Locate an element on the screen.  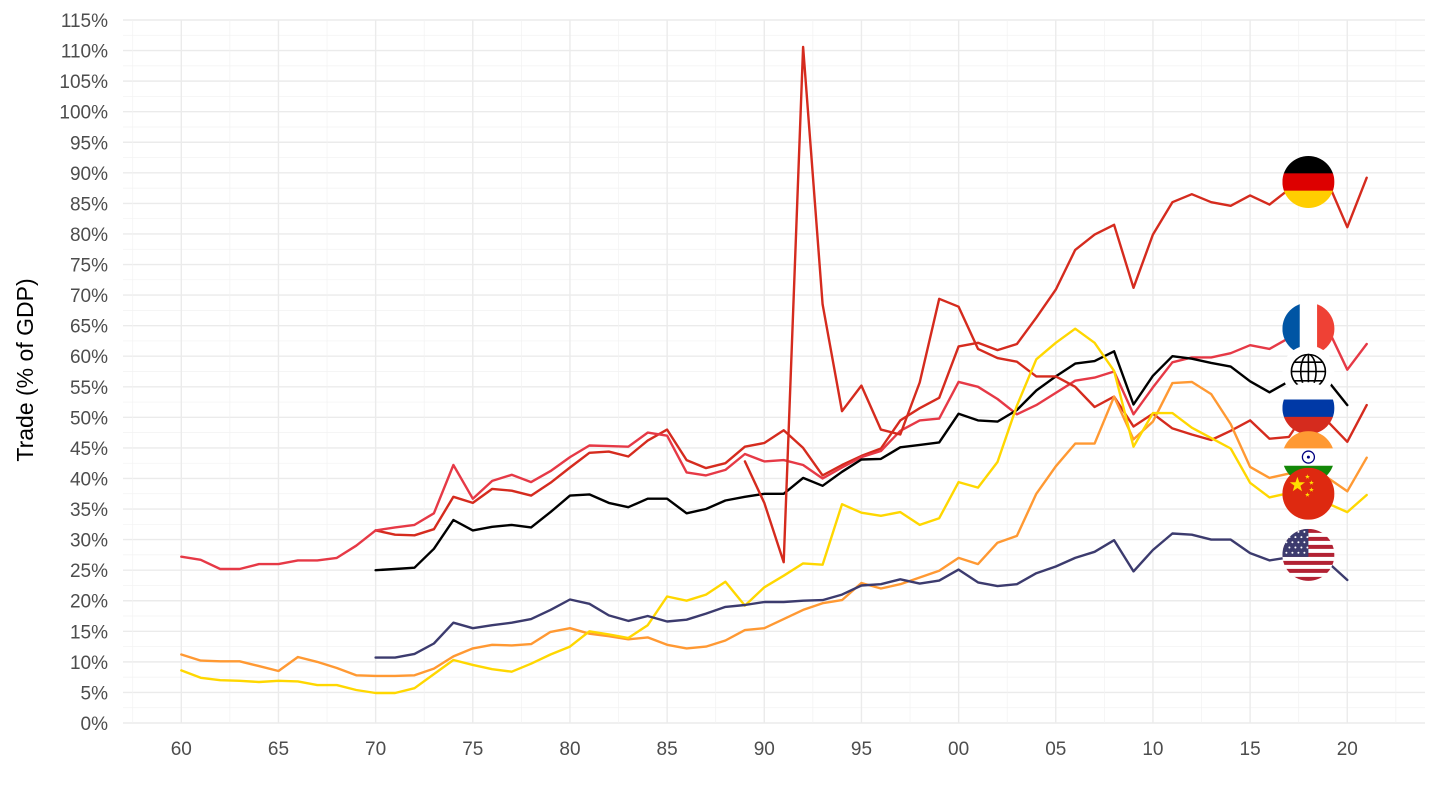
x-tick-label: 15 is located at coordinates (1250, 749).